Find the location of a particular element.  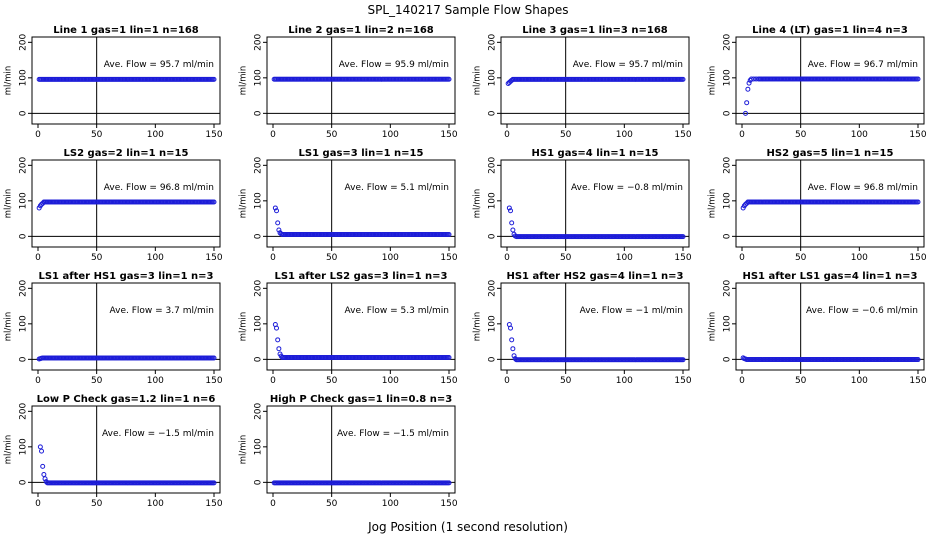

average-flow-annotation: Ave. Flow = 5.3 ml/min is located at coordinates (397, 311).